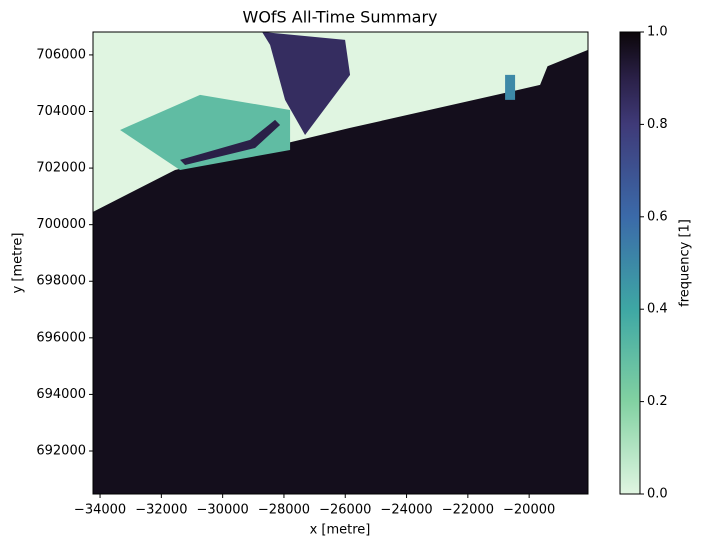  Describe the element at coordinates (657, 309) in the screenshot. I see `colorbar-tick-label: 0.4` at that location.